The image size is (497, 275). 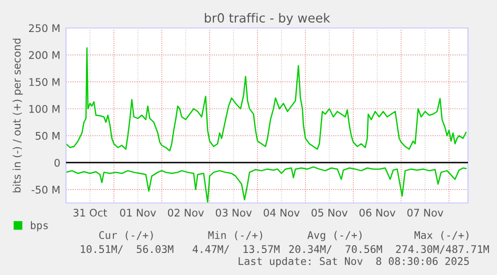 What do you see at coordinates (44, 82) in the screenshot?
I see `y-tick-label: 150 M` at bounding box center [44, 82].